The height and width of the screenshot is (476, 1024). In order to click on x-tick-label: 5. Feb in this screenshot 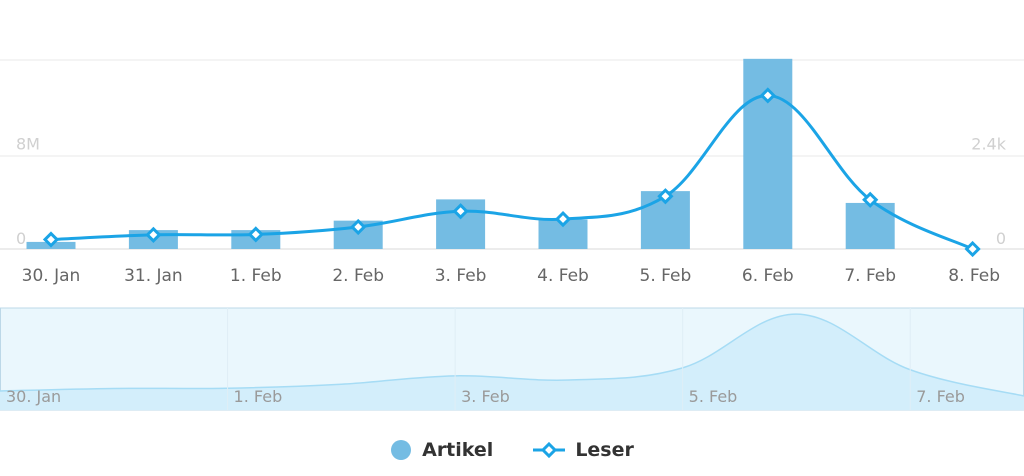, I will do `click(666, 276)`.